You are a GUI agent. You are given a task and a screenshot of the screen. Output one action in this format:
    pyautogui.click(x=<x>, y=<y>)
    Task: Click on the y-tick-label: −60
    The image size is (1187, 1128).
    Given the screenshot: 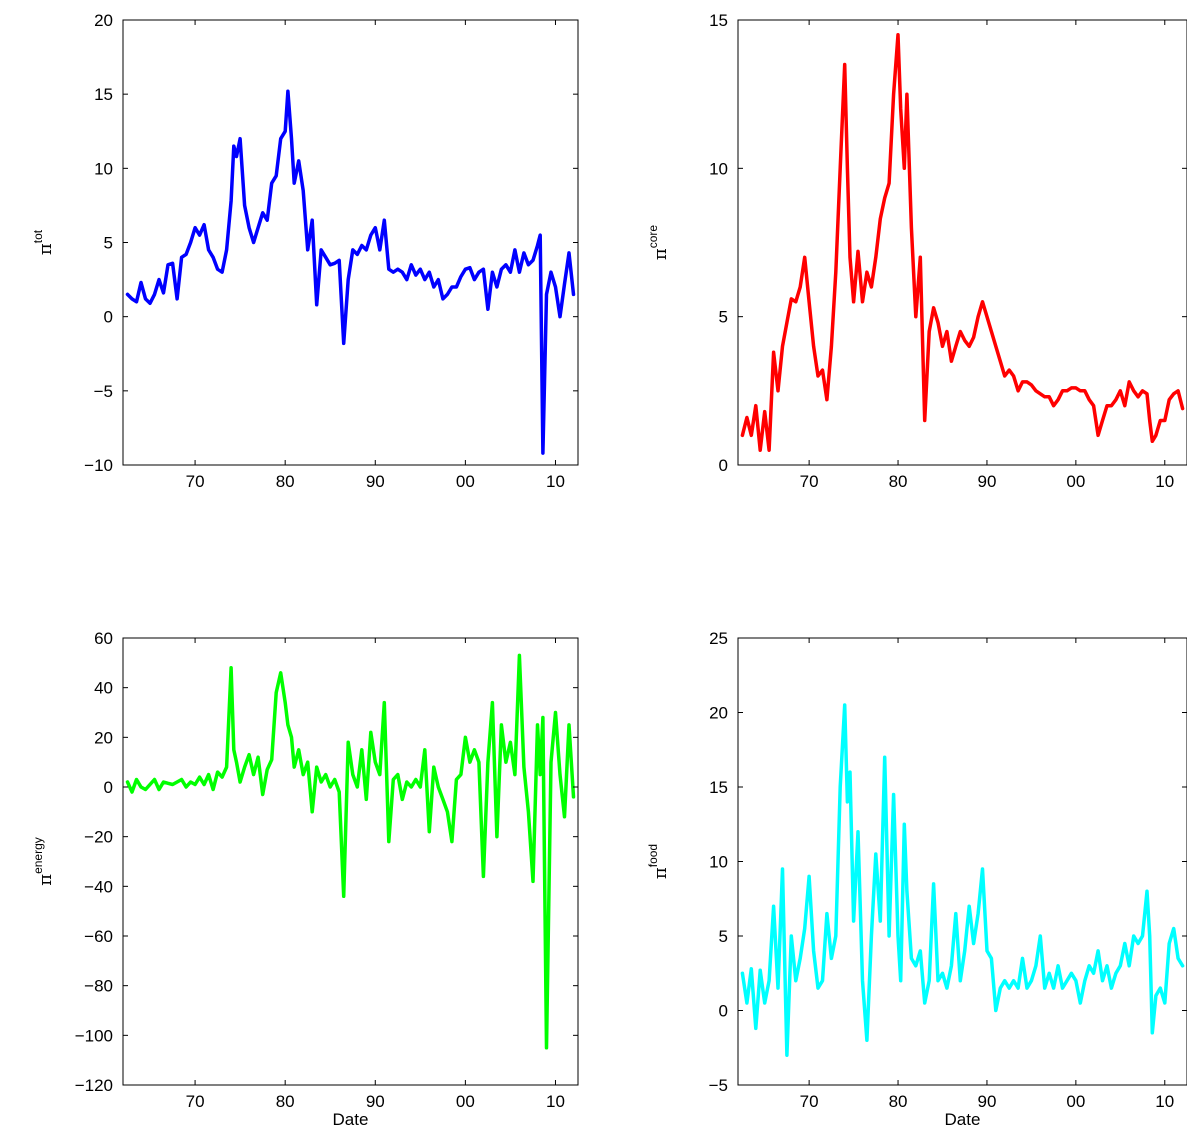 What is the action you would take?
    pyautogui.click(x=98, y=936)
    